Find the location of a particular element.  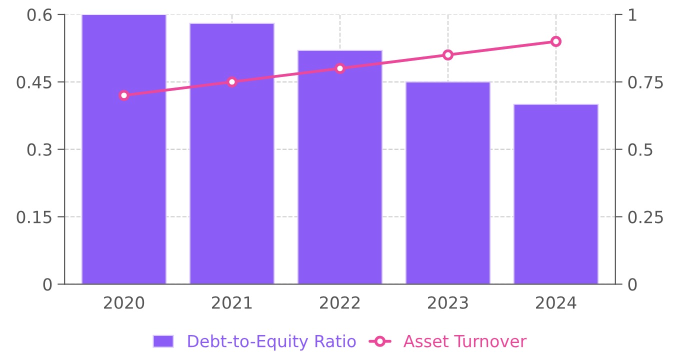

legend-label: Asset Turnover is located at coordinates (465, 341).